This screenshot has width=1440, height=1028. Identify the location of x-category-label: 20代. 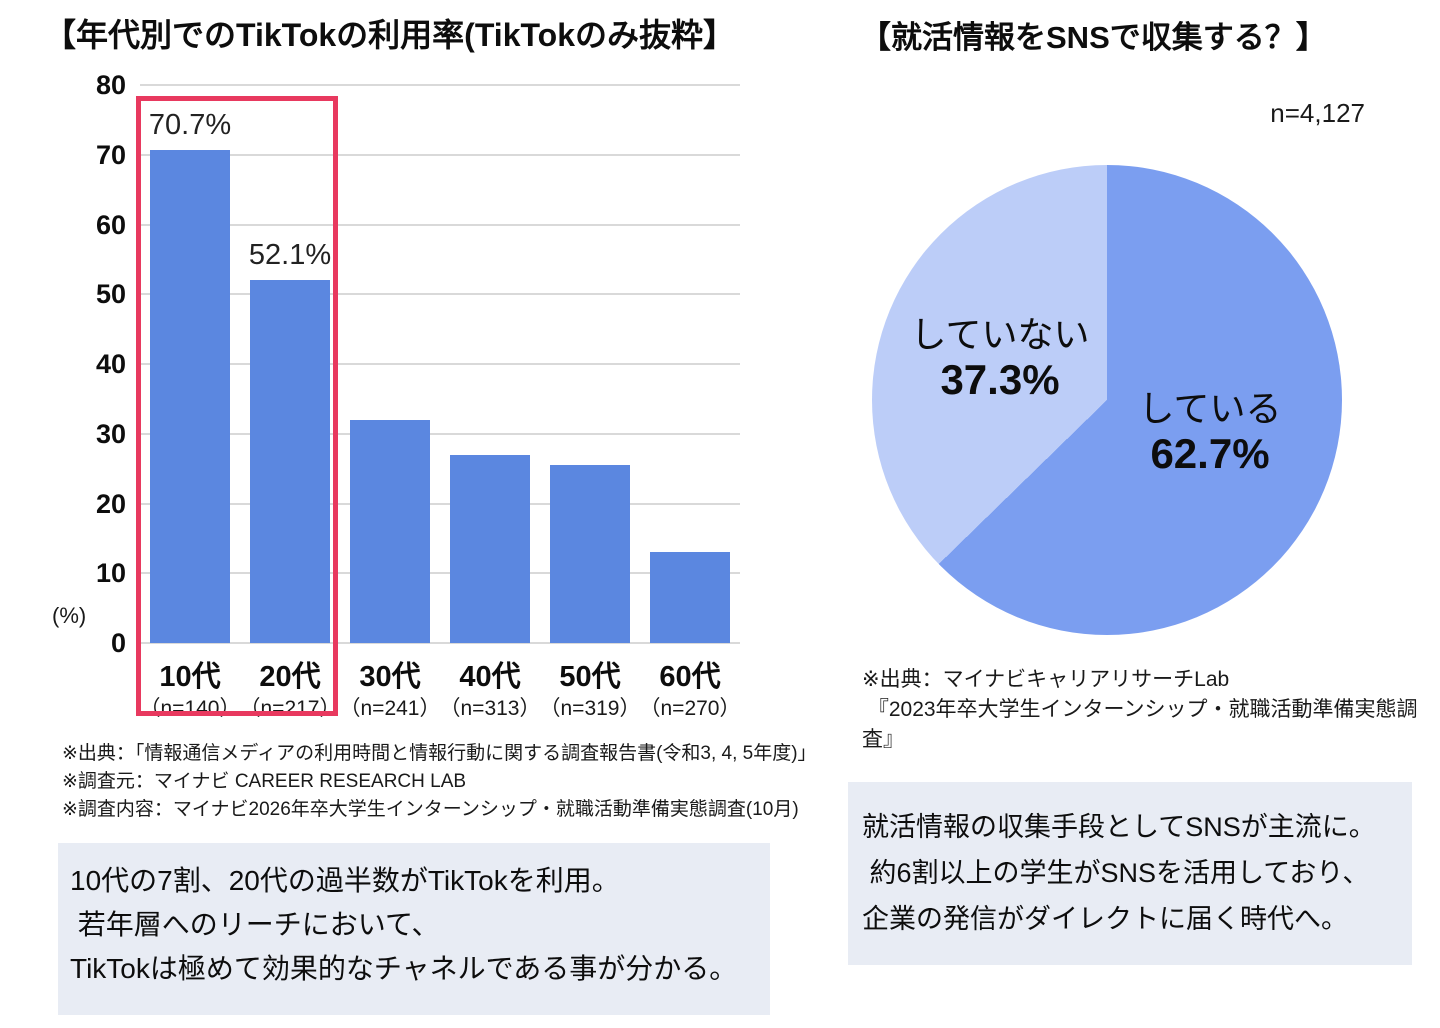
(290, 677).